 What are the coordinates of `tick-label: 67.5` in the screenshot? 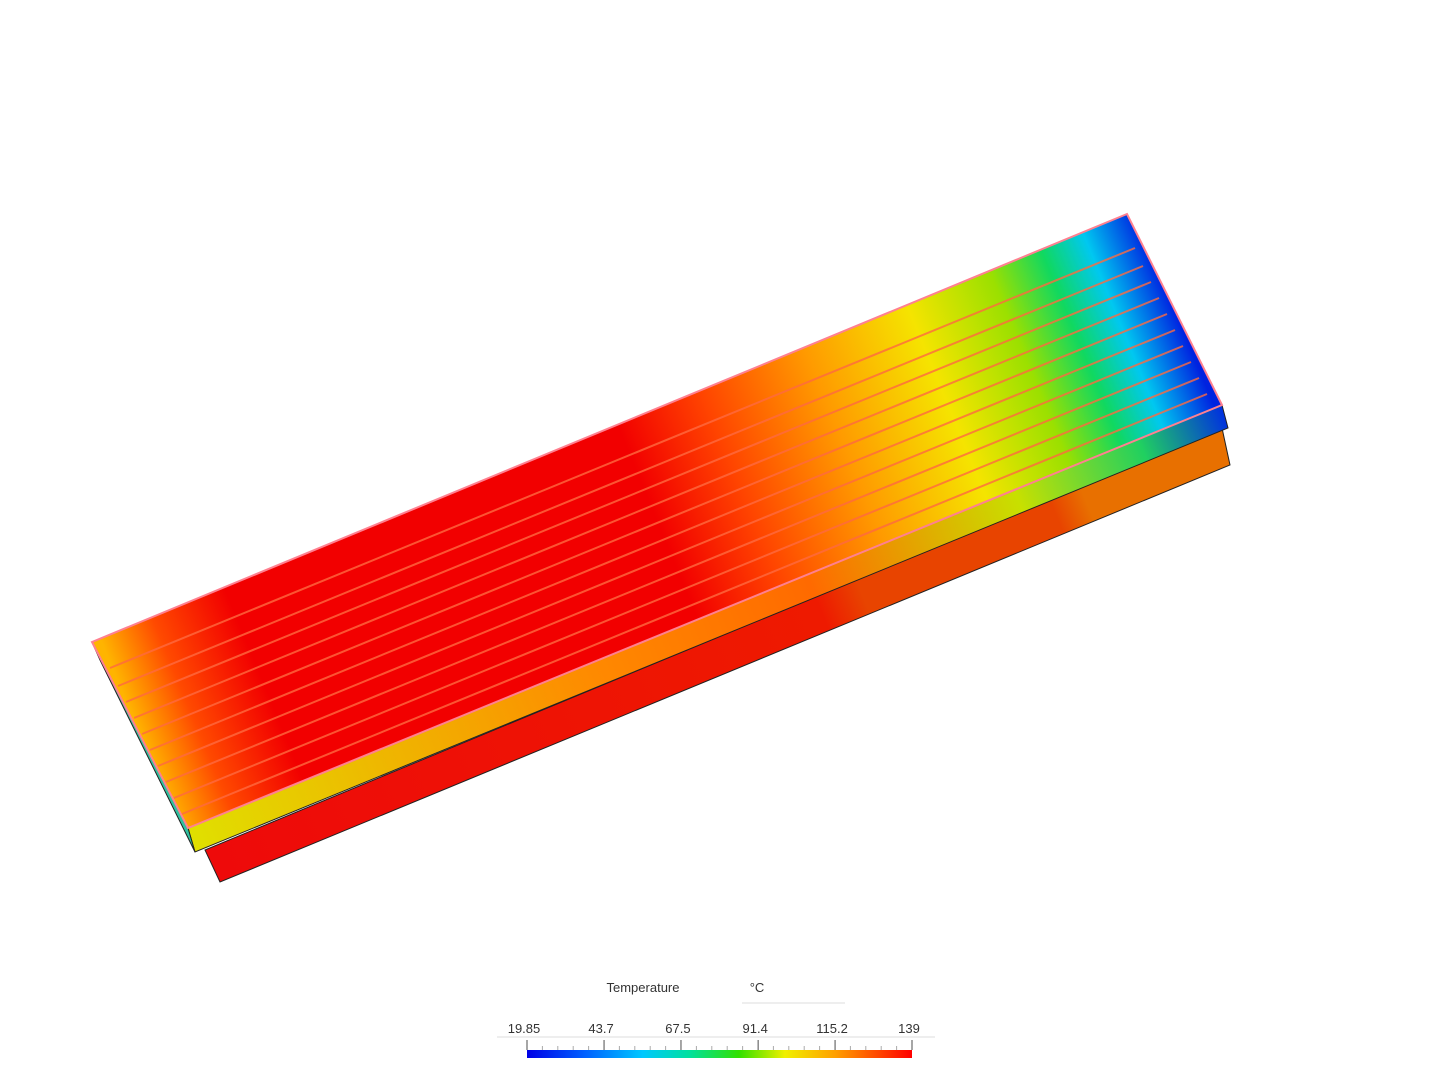 It's located at (677, 1028).